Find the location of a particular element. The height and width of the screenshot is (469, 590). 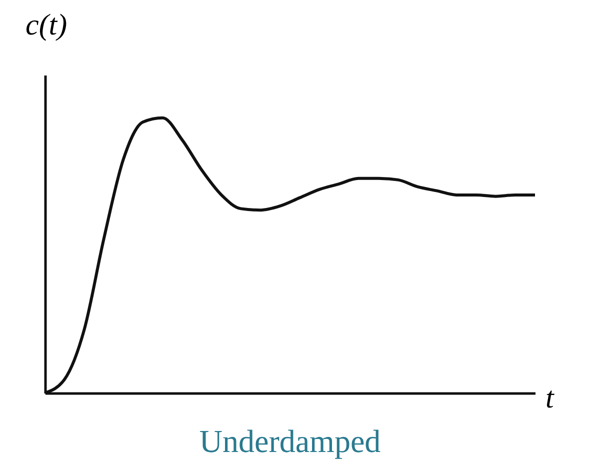

text: Underdamped is located at coordinates (290, 441).